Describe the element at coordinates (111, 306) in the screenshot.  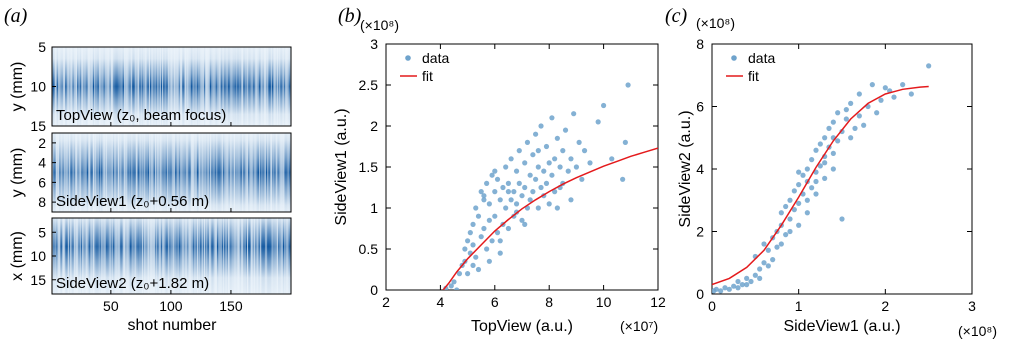
I see `xtick-label: 50` at that location.